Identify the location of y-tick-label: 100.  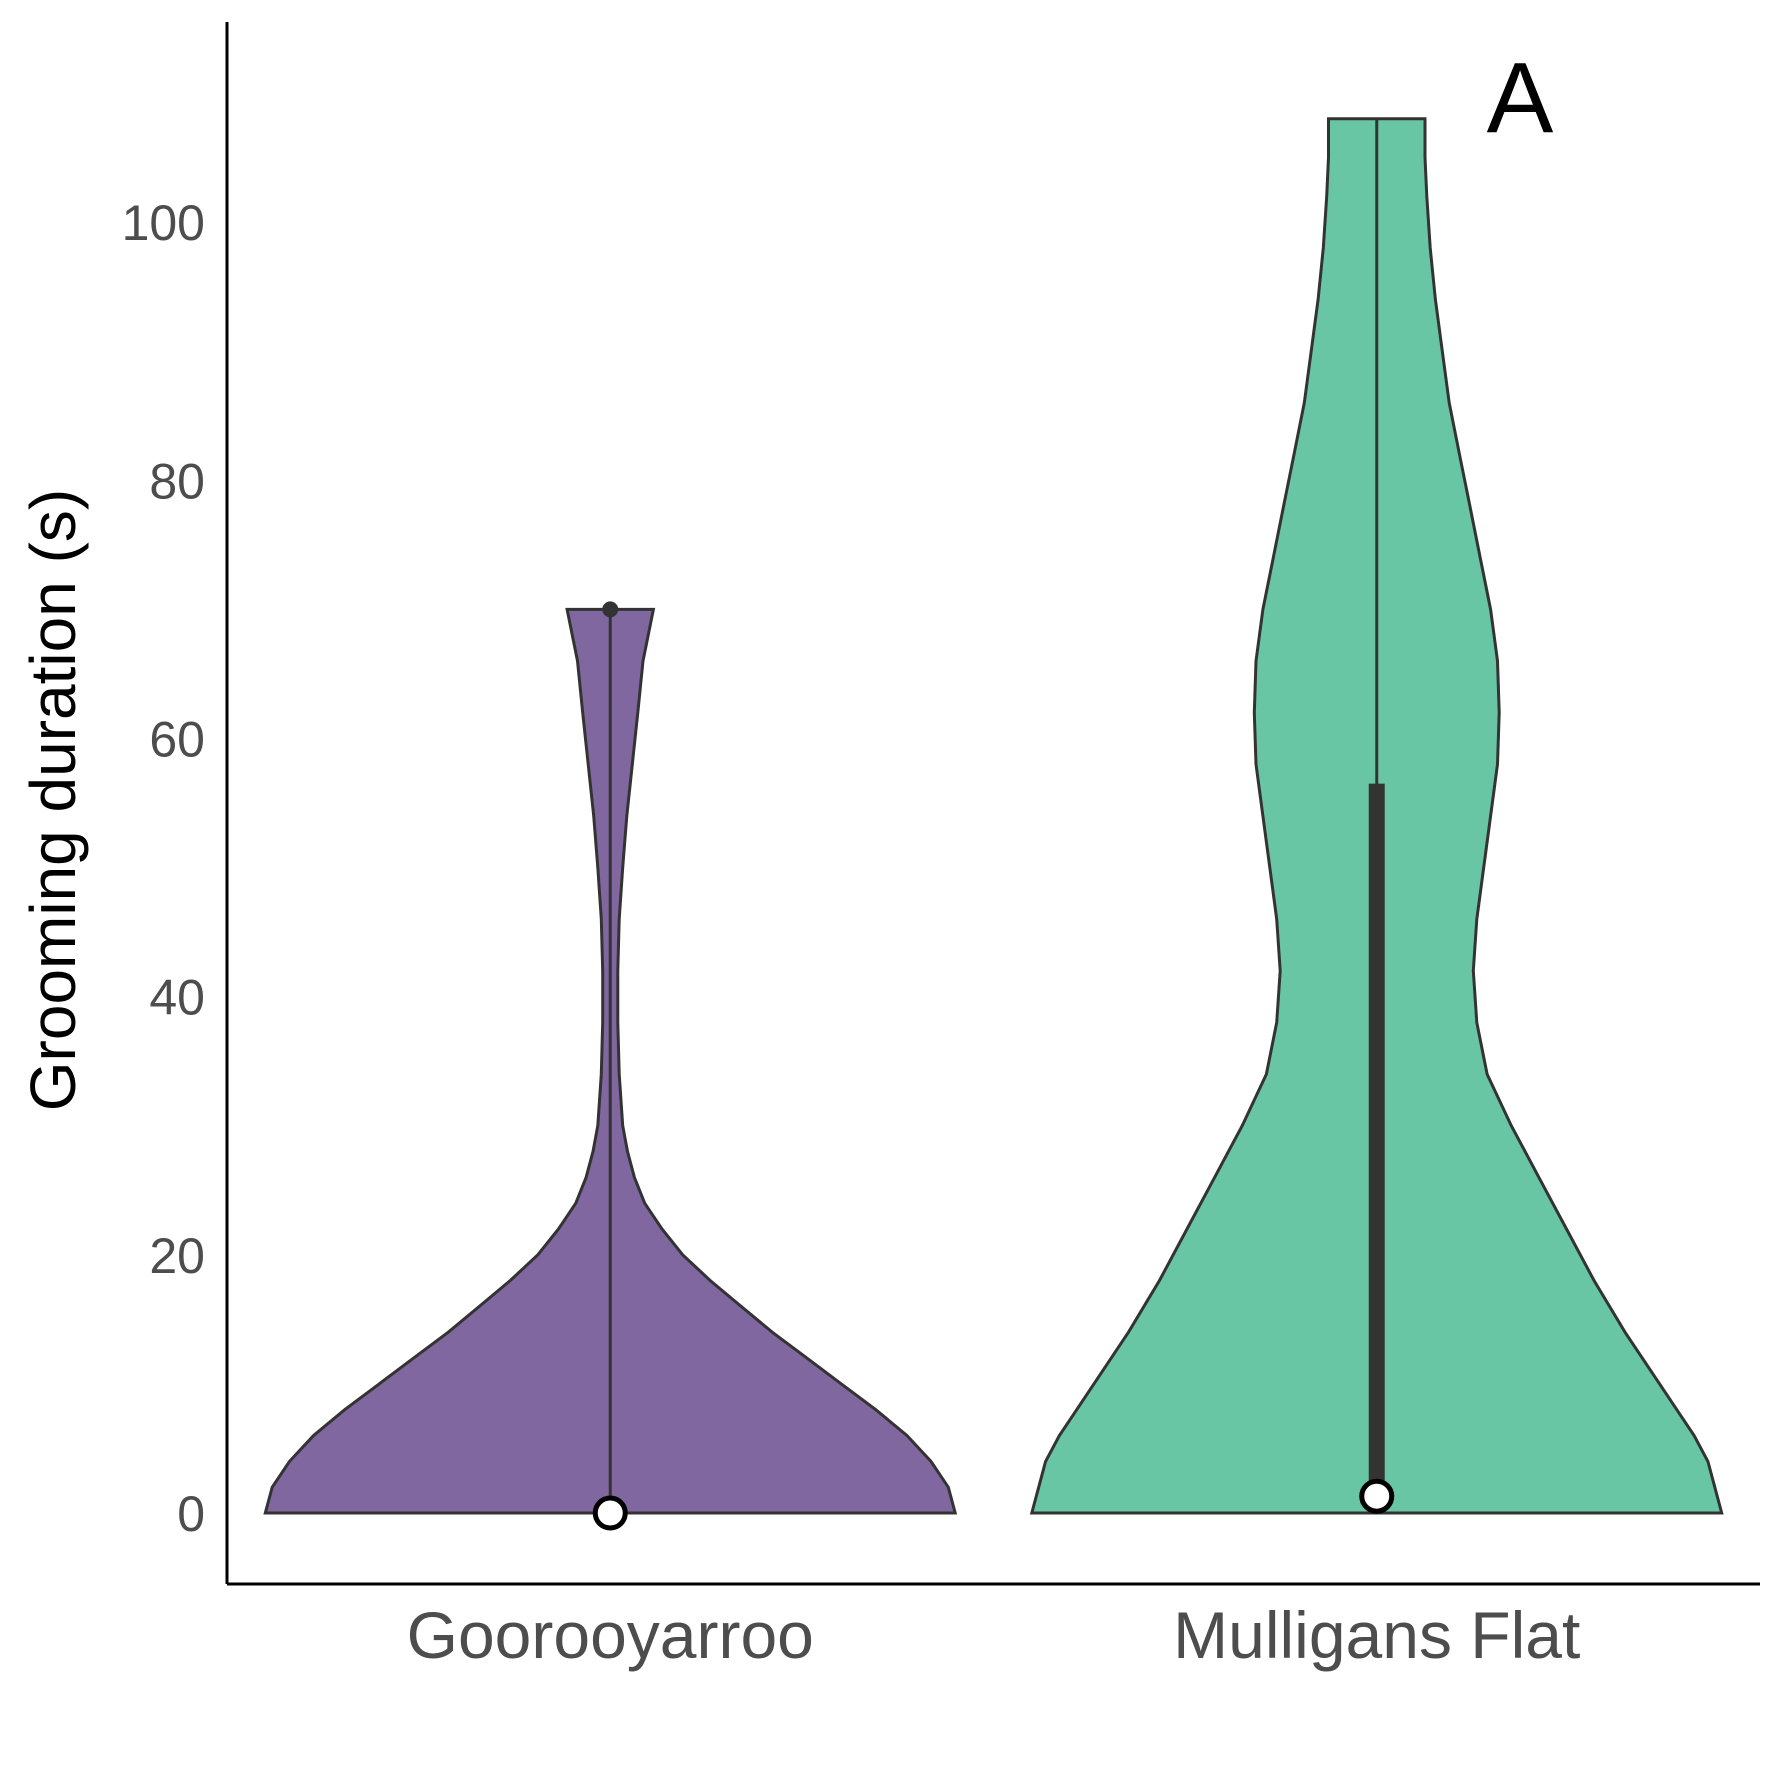
(163, 223).